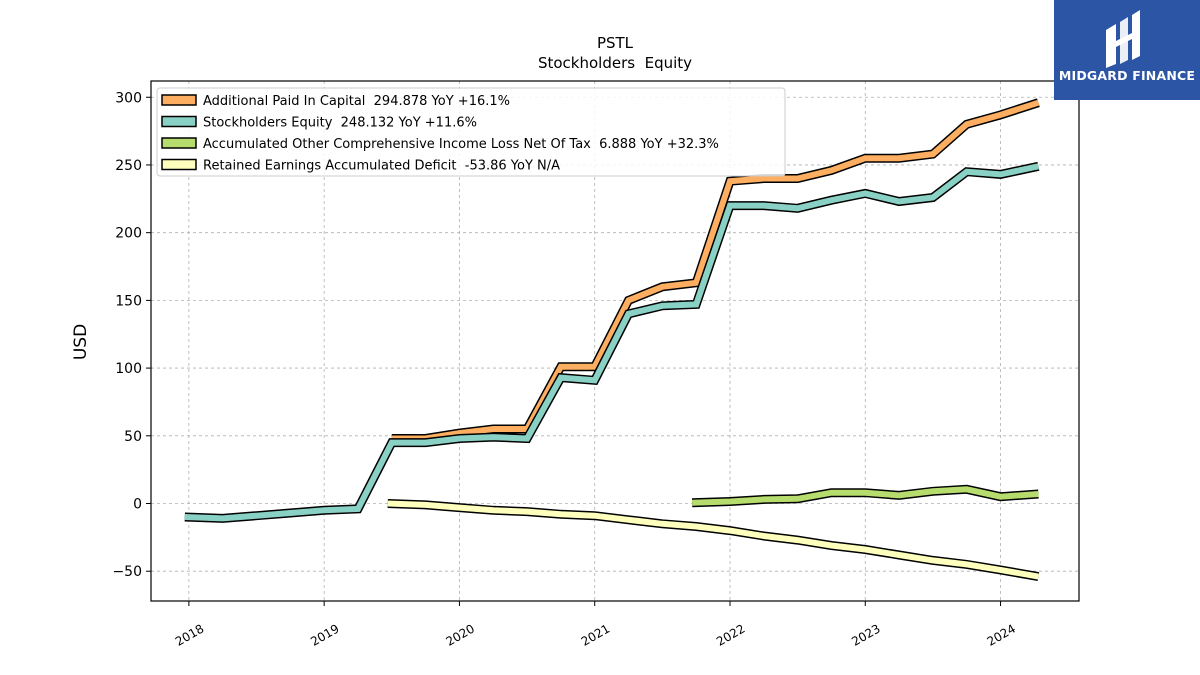  Describe the element at coordinates (128, 234) in the screenshot. I see `y-tick-label: 200` at that location.